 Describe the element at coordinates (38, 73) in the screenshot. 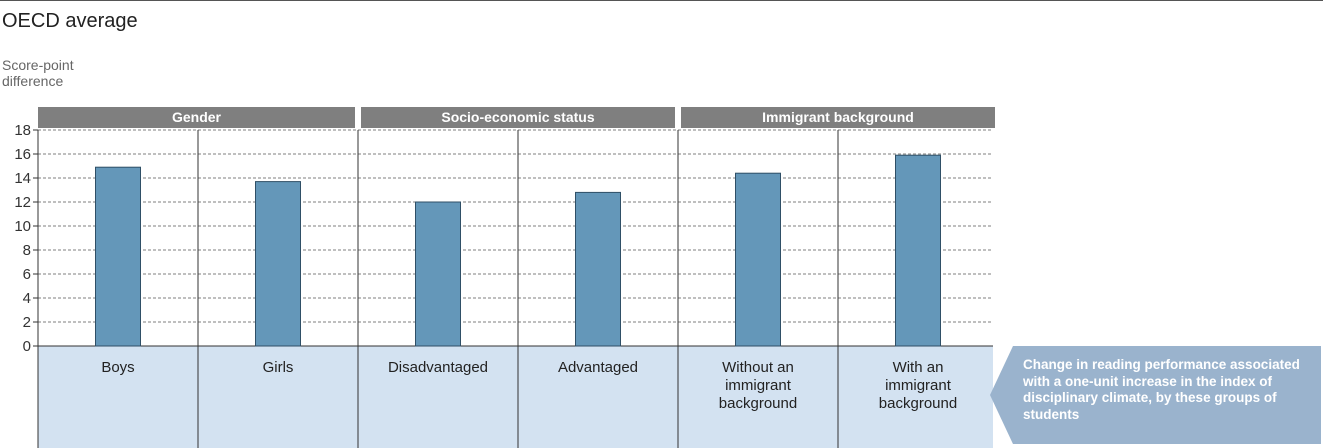

I see `y-axis-label: Score-point difference` at that location.